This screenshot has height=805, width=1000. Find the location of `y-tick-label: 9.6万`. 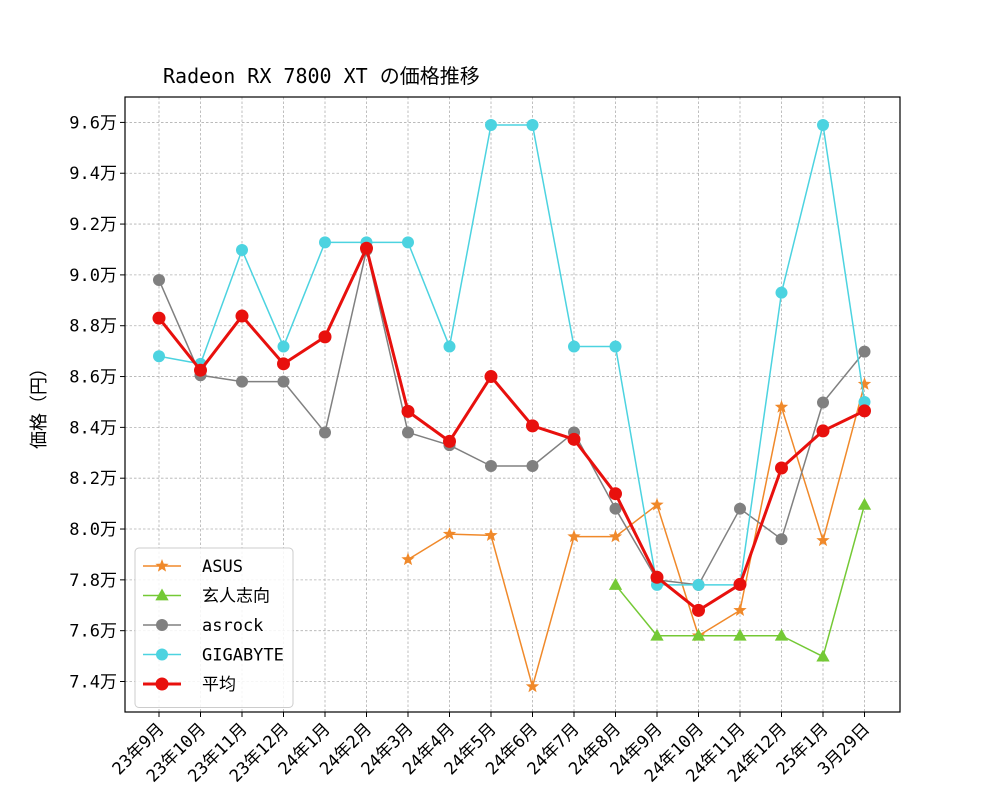

y-tick-label: 9.6万 is located at coordinates (93, 123).